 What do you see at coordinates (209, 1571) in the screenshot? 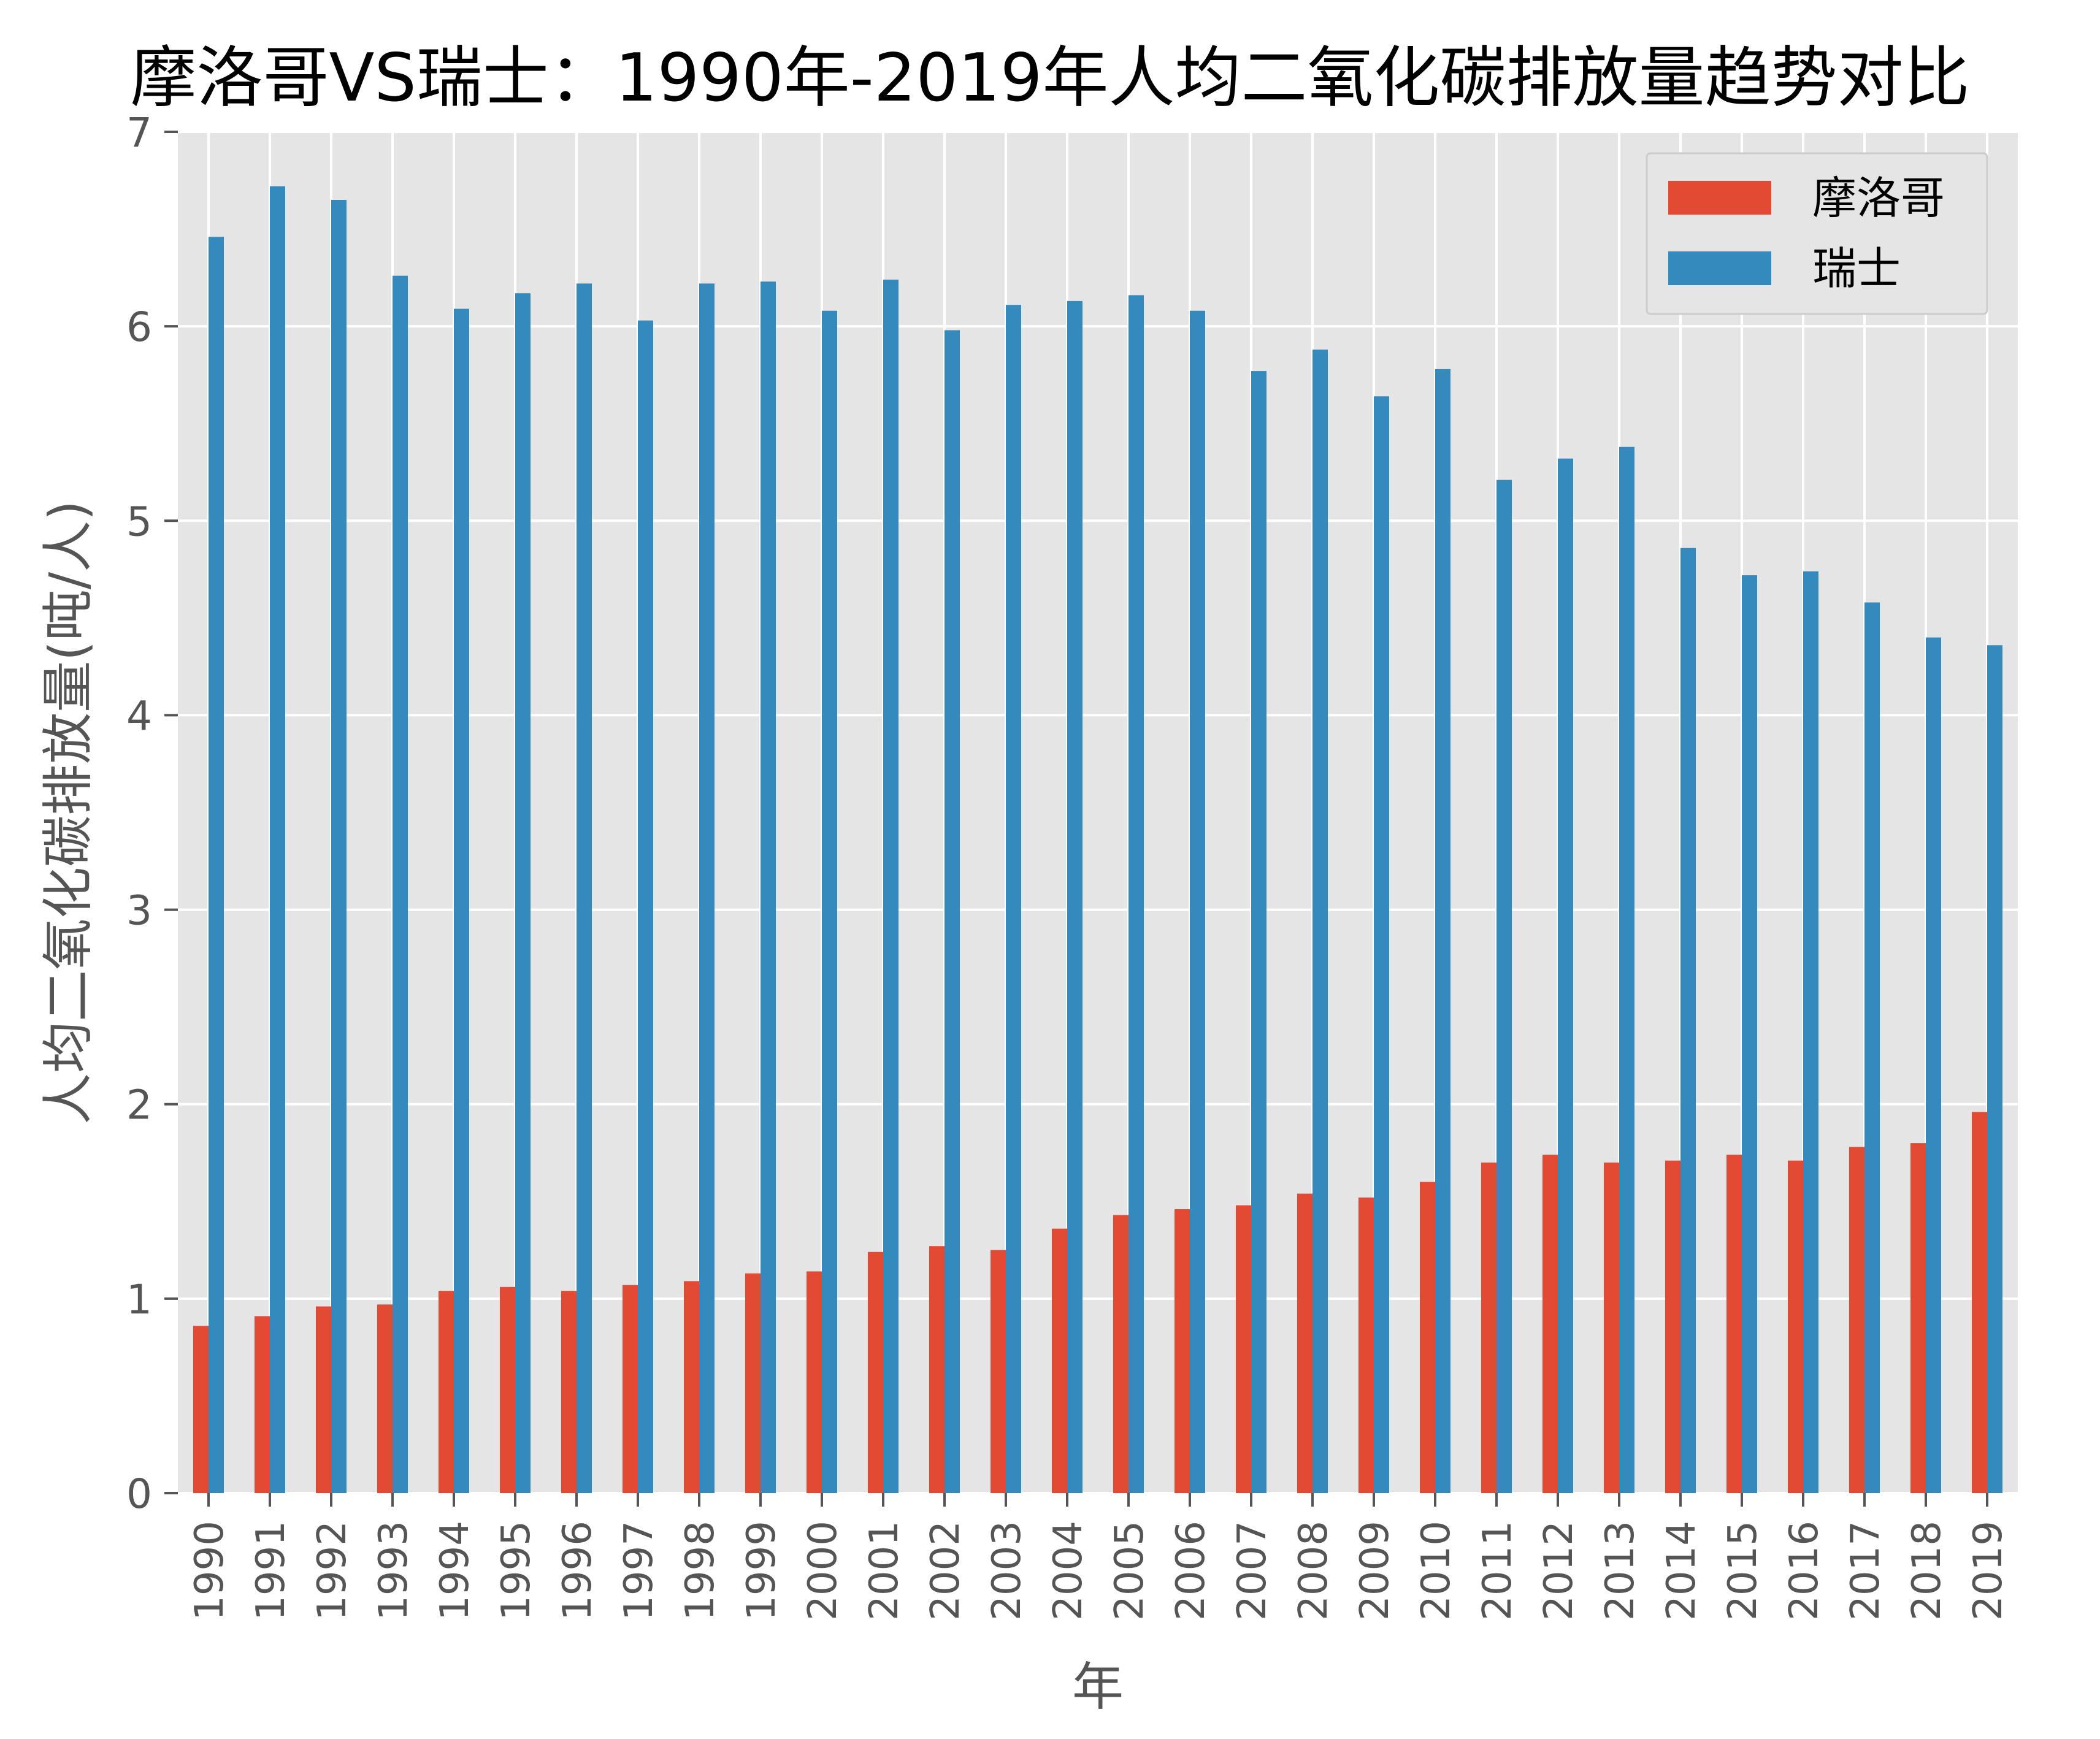
I see `x-tick-label: 1990` at bounding box center [209, 1571].